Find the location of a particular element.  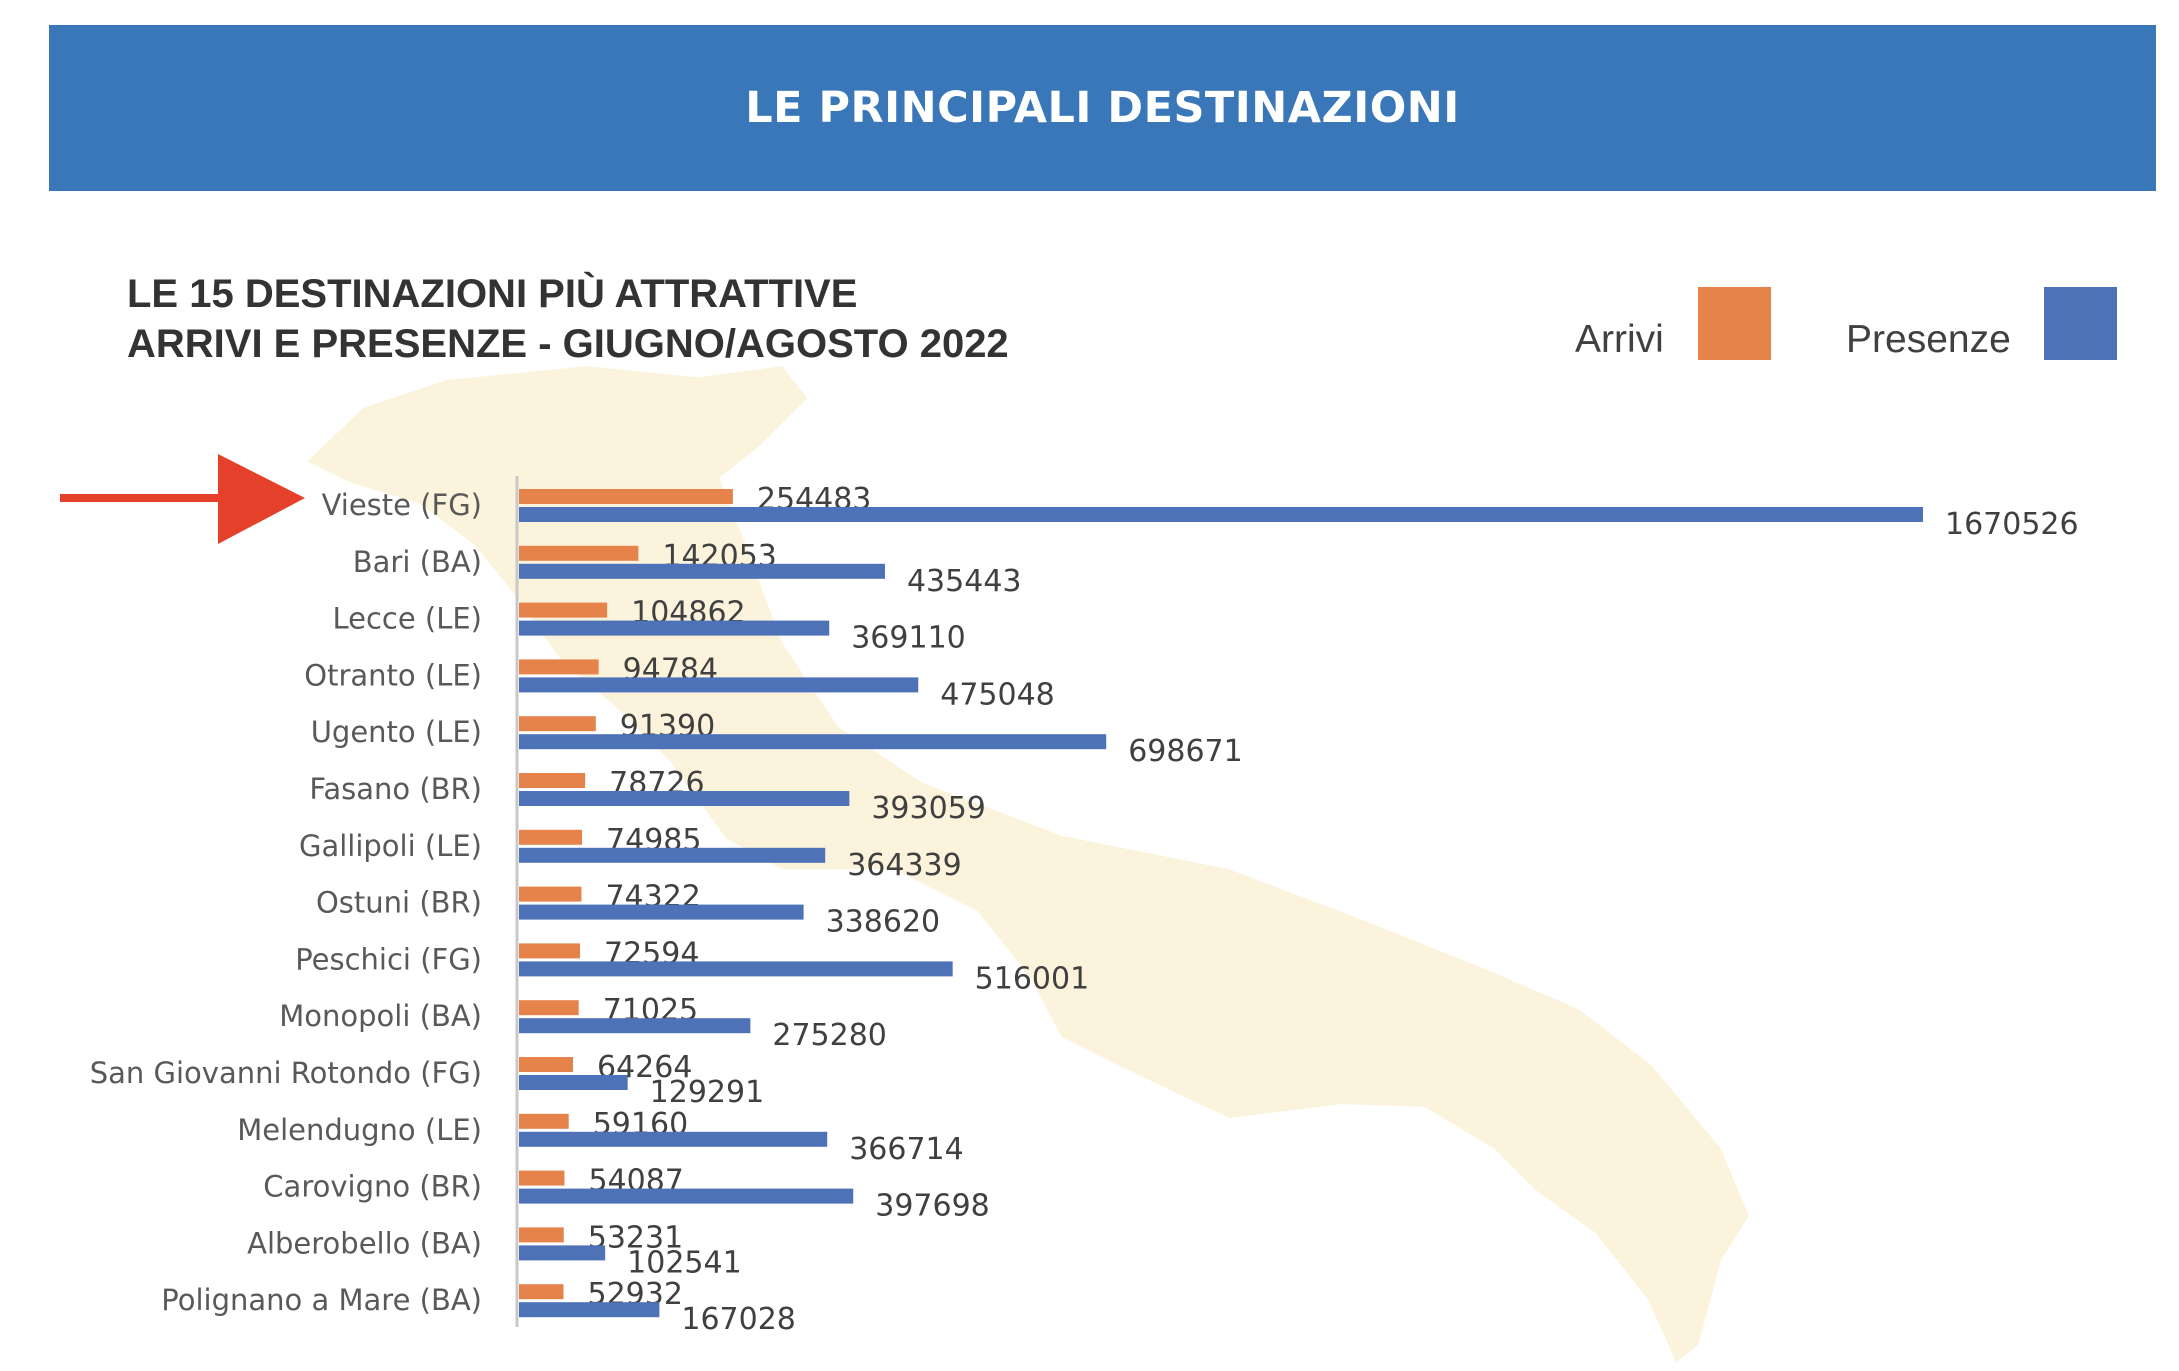

category-label: Bari (BA) is located at coordinates (417, 562).